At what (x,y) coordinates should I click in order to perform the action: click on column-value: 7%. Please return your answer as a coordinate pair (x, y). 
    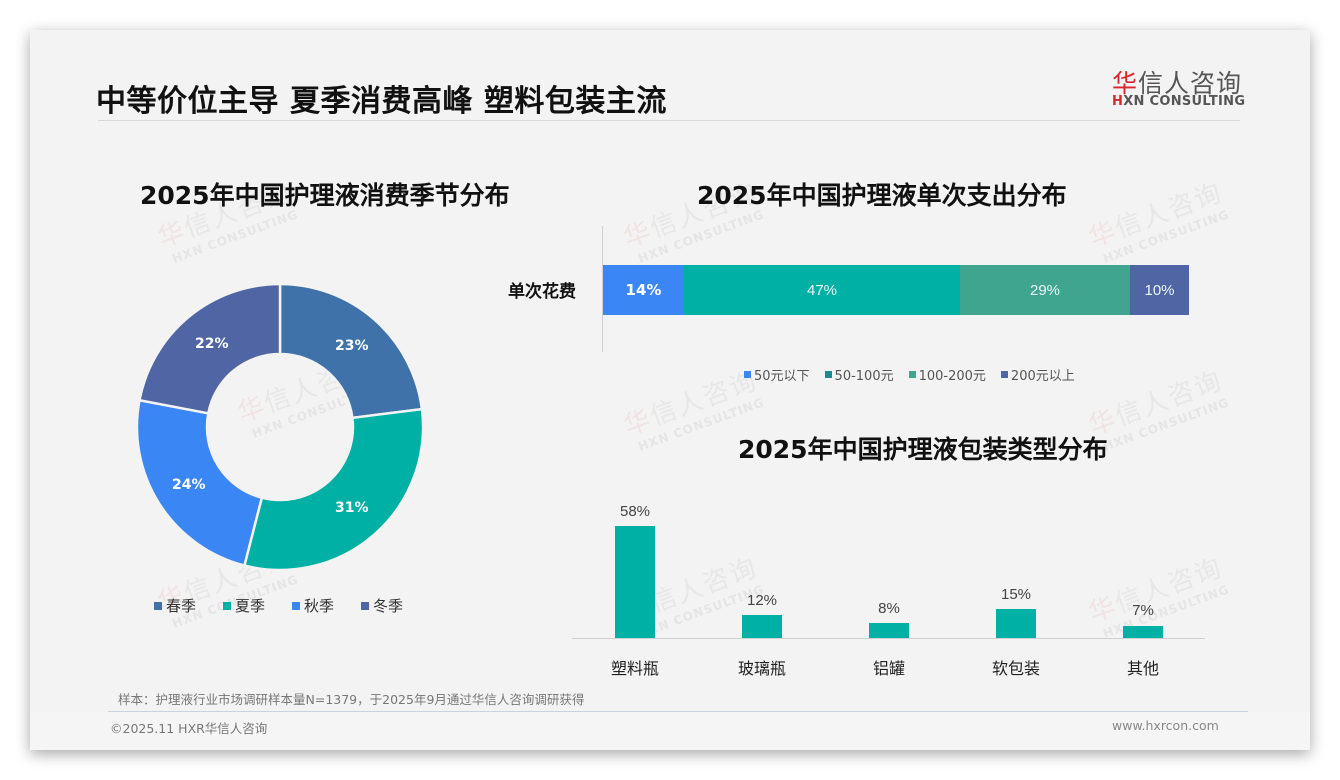
    Looking at the image, I should click on (1143, 610).